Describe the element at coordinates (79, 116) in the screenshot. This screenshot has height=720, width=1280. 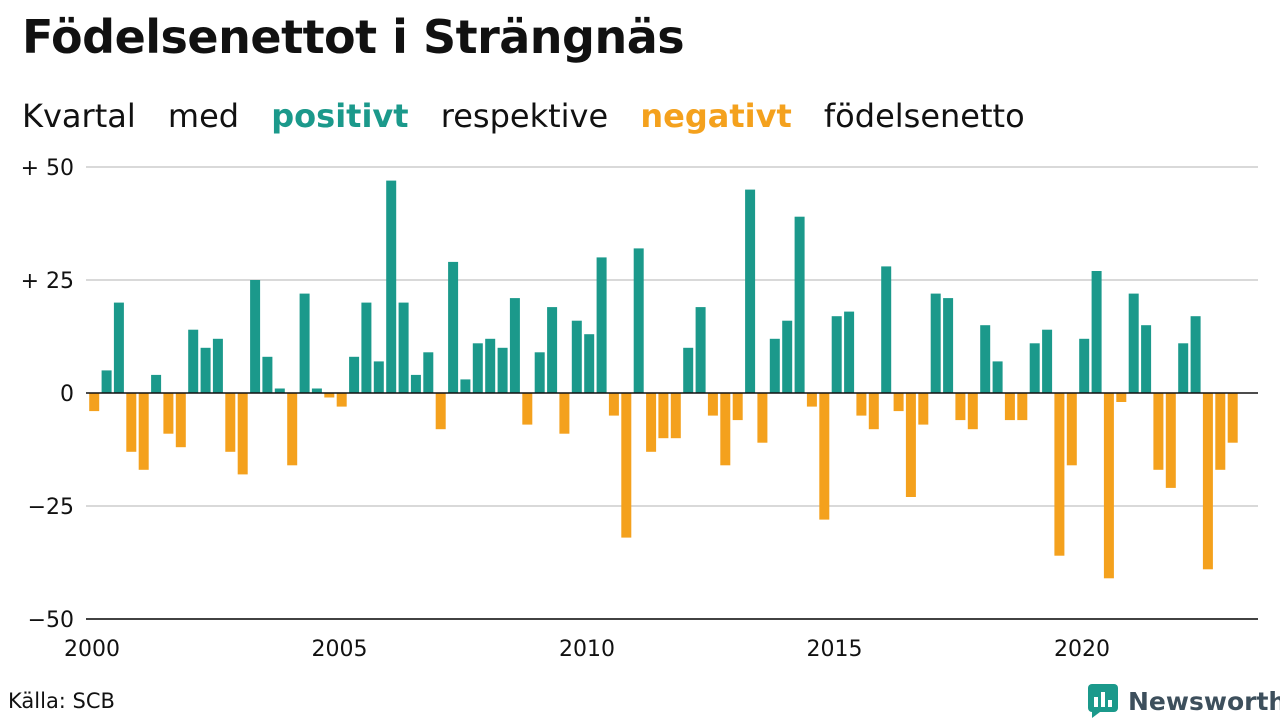
I see `subtitle-prefix: Kvartal` at that location.